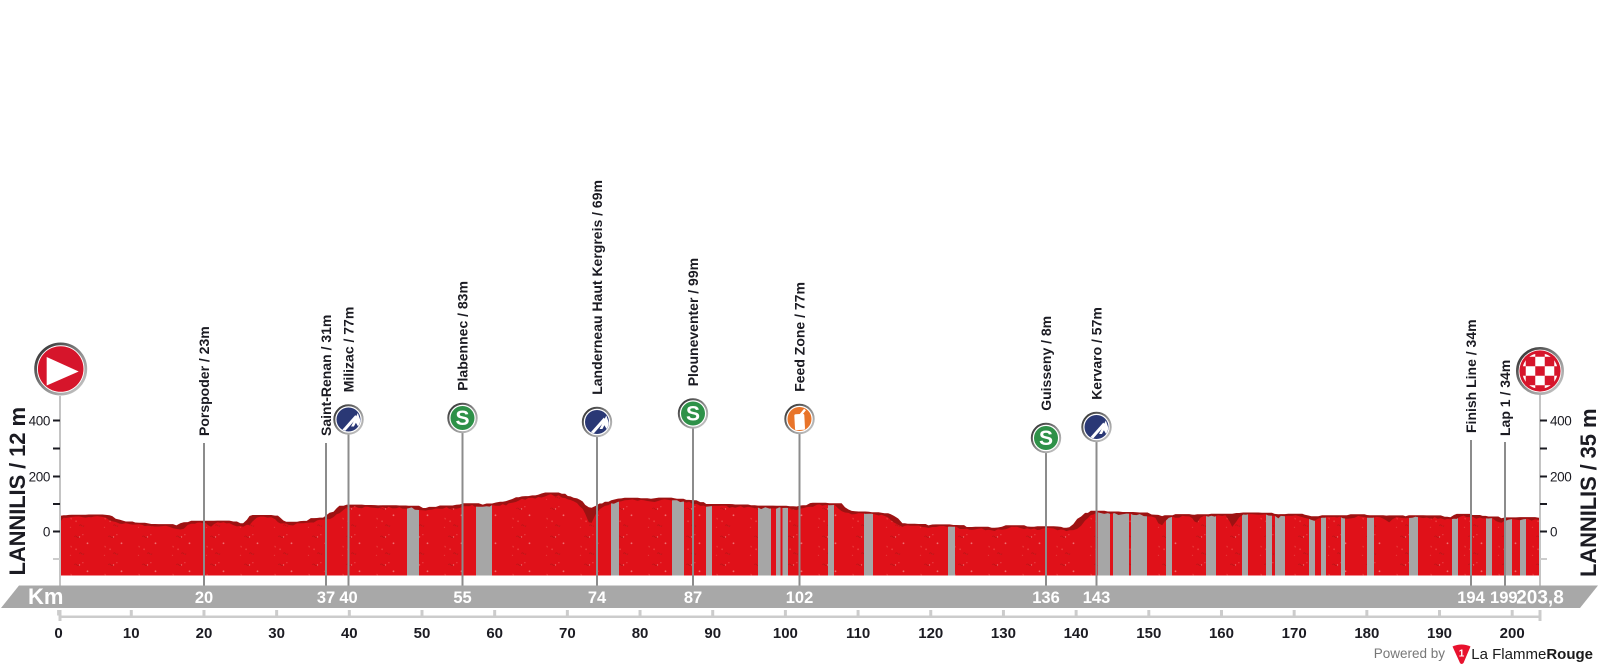  Describe the element at coordinates (858, 633) in the screenshot. I see `svg-text: 110` at that location.